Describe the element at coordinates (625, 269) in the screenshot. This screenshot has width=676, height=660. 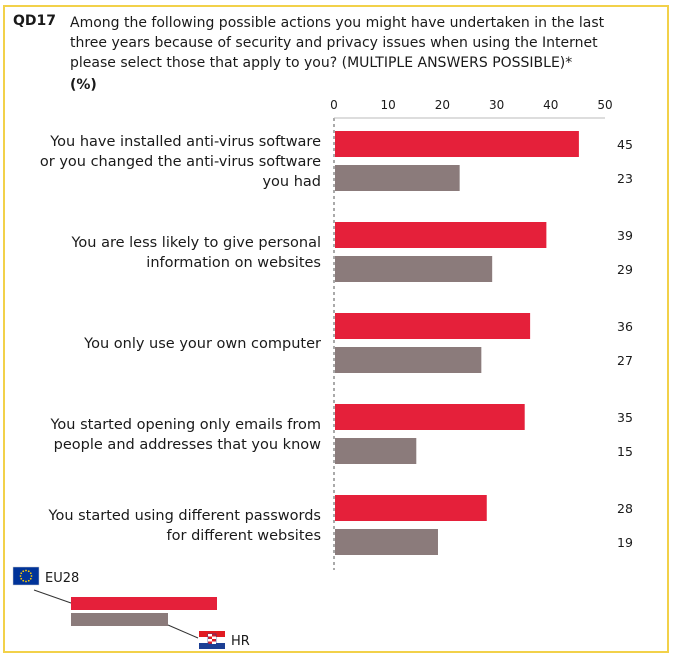
I see `value-label-hr-2: 29` at that location.